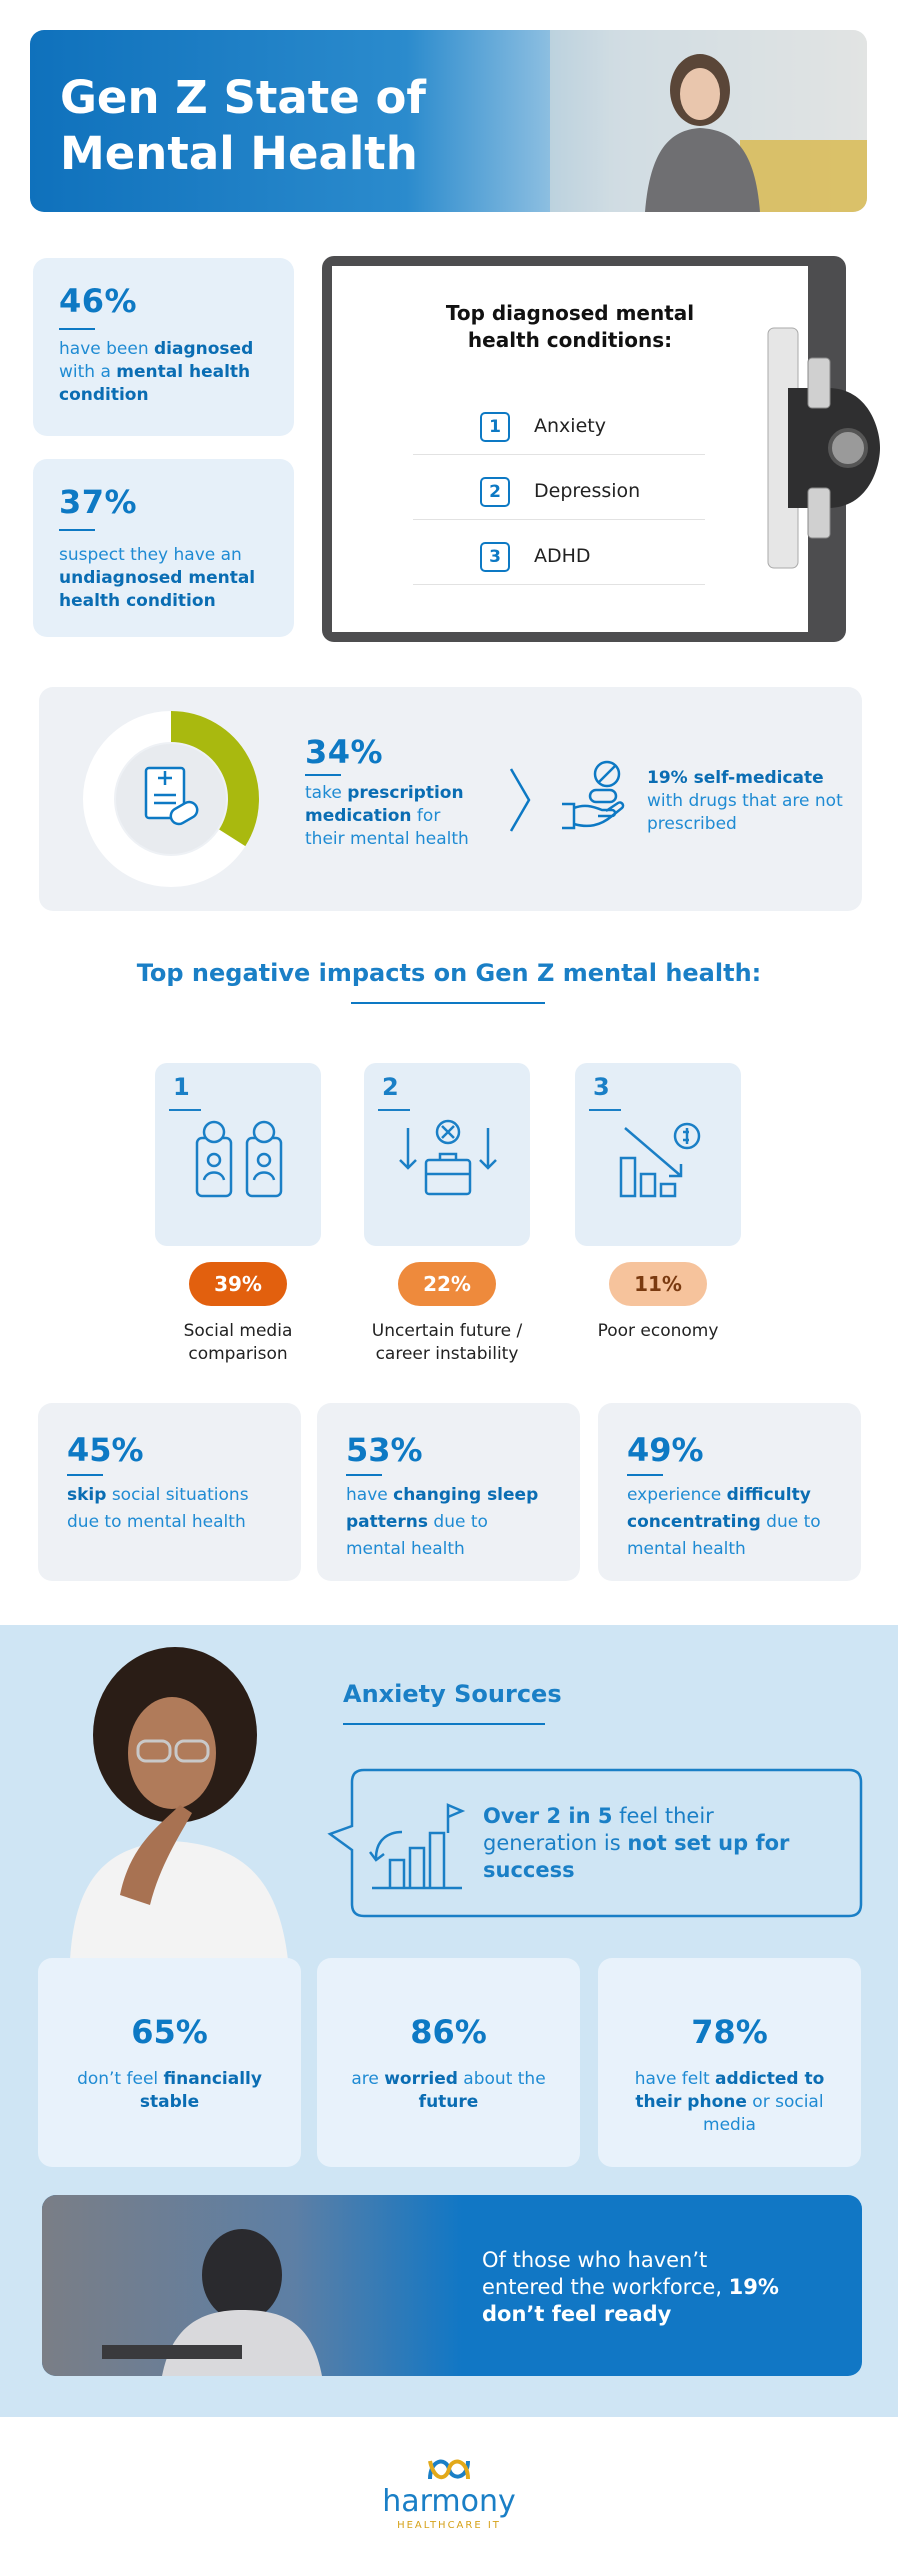 The width and height of the screenshot is (898, 2560). Describe the element at coordinates (448, 2091) in the screenshot. I see `anxiety-text: are worried about the future` at that location.